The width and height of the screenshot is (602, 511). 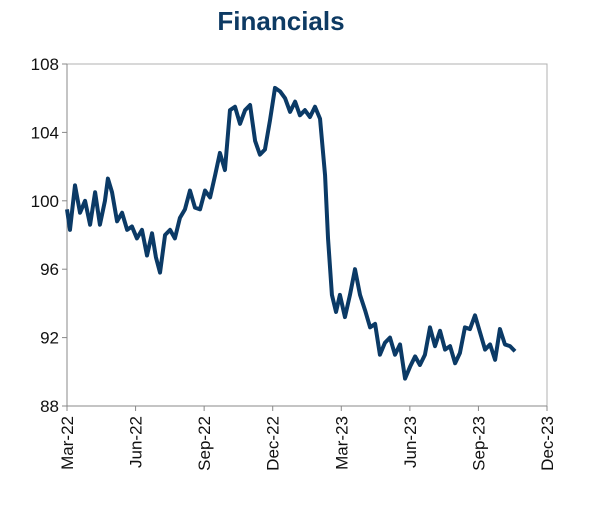 I want to click on chart-title: Financials, so click(x=280, y=21).